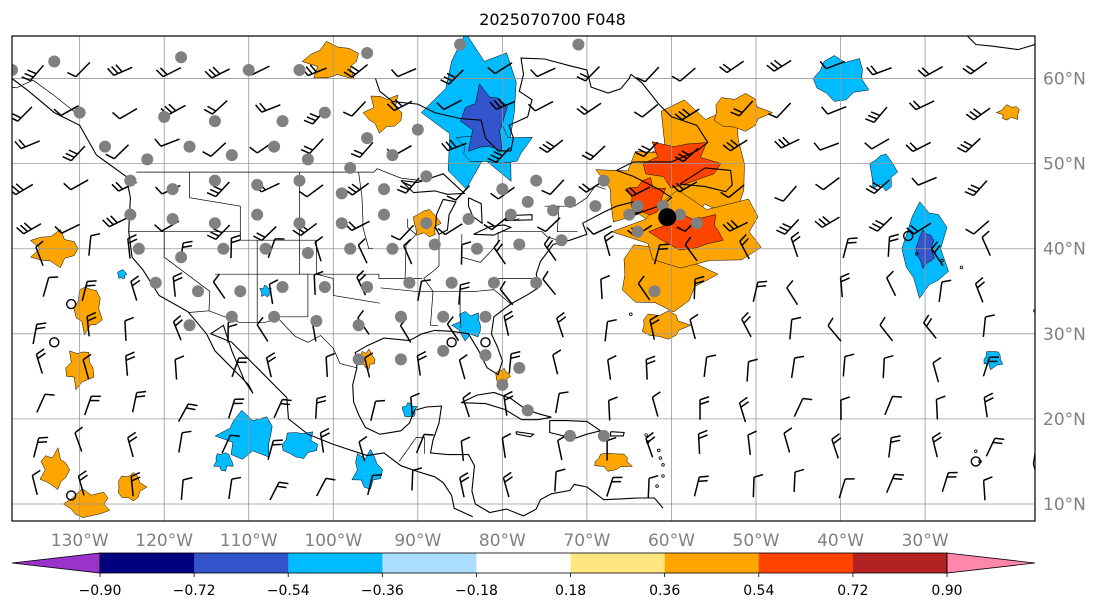 This screenshot has width=1105, height=615. Describe the element at coordinates (976, 461) in the screenshot. I see `open-circle-marker` at that location.